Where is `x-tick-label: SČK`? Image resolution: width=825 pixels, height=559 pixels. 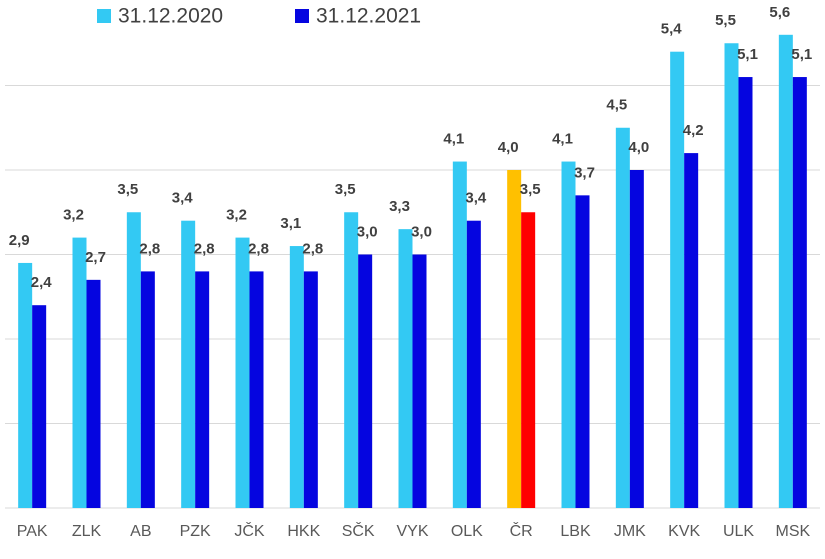
x-tick-label: SČK is located at coordinates (358, 530).